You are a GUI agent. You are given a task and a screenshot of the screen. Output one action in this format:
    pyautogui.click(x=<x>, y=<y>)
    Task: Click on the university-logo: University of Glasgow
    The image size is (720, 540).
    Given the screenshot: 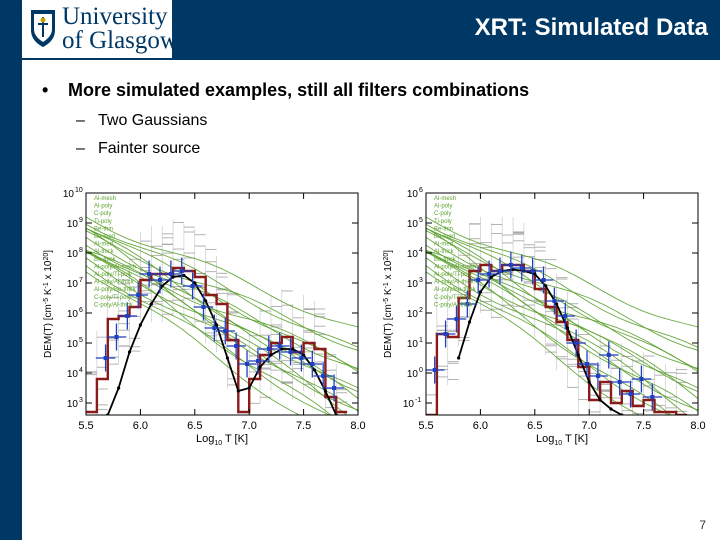 What is the action you would take?
    pyautogui.click(x=100, y=29)
    